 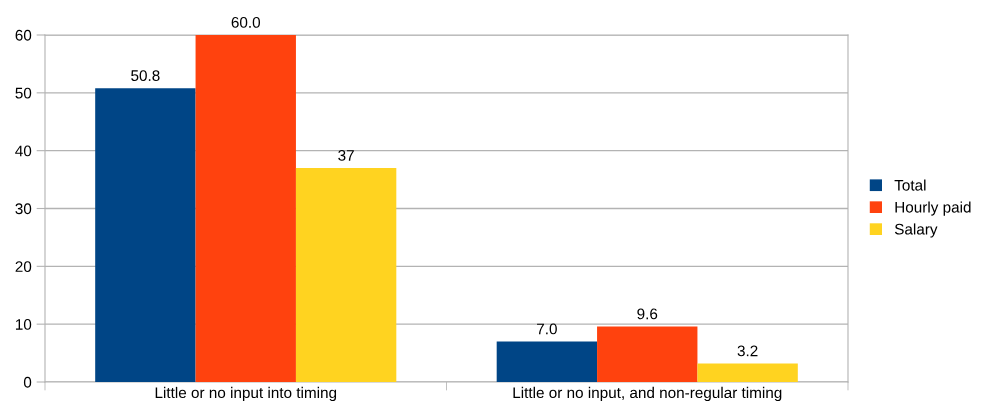 I want to click on y-tick-label: 60, so click(x=23, y=35).